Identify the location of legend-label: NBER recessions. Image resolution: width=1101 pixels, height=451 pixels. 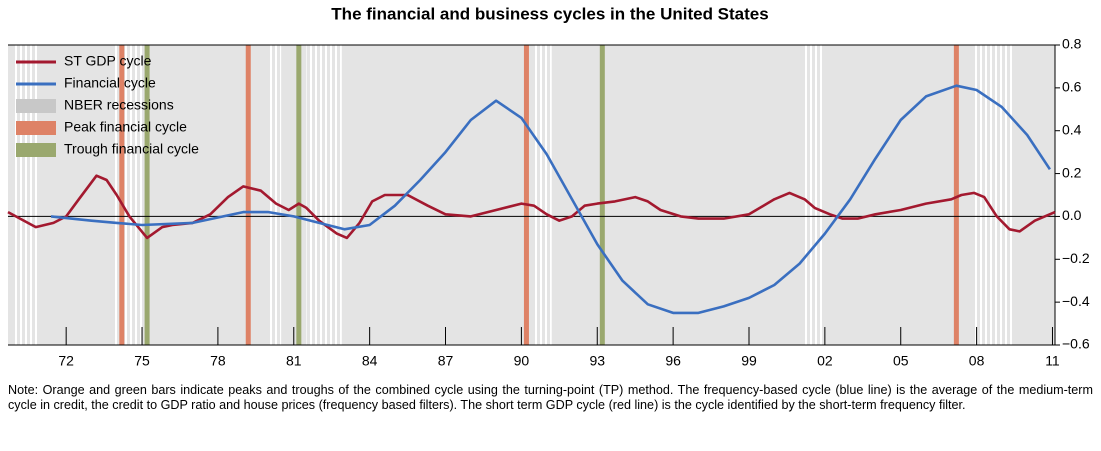
(119, 105).